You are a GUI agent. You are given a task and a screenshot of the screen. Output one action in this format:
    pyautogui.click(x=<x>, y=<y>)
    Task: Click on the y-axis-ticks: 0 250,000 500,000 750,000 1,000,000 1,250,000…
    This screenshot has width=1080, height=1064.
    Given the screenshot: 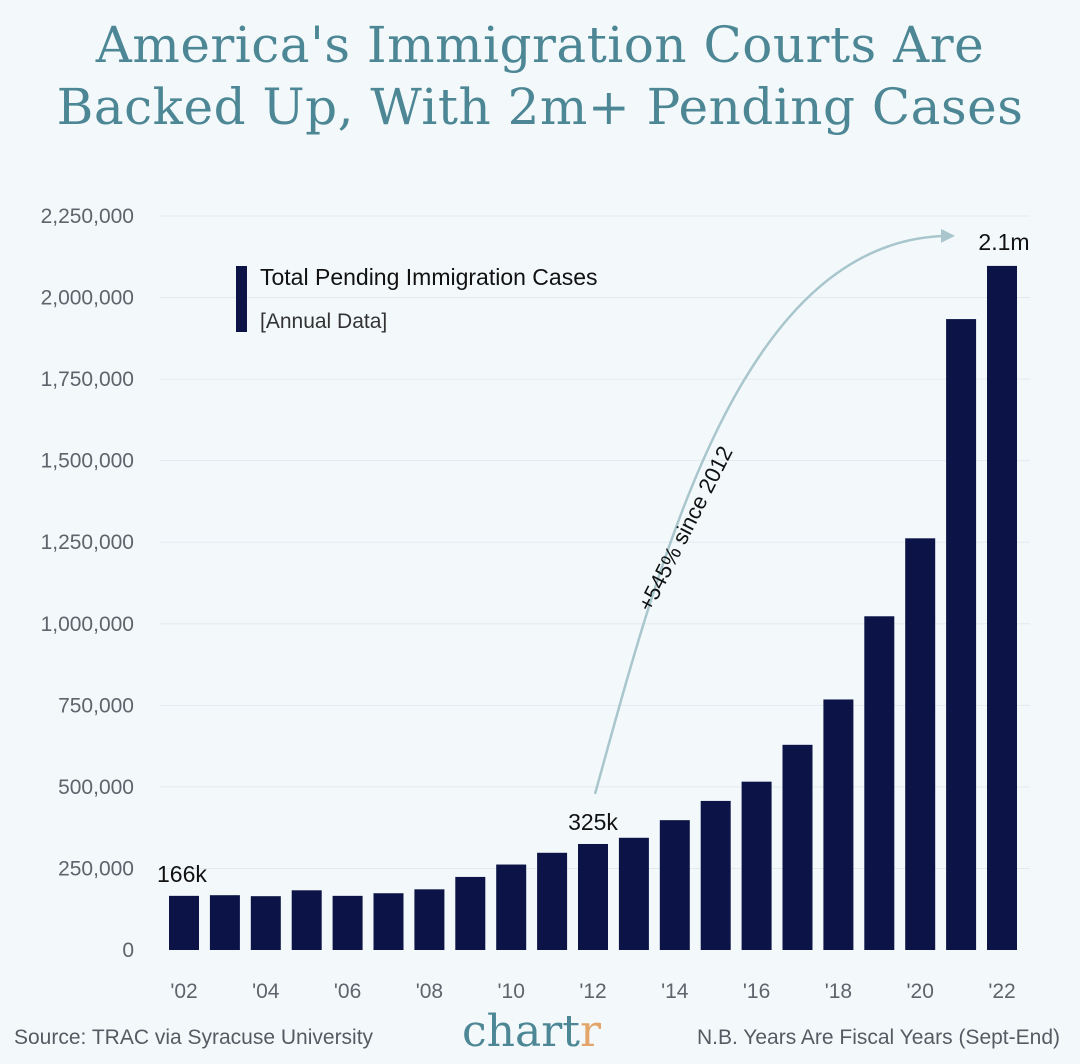 What is the action you would take?
    pyautogui.click(x=87, y=583)
    